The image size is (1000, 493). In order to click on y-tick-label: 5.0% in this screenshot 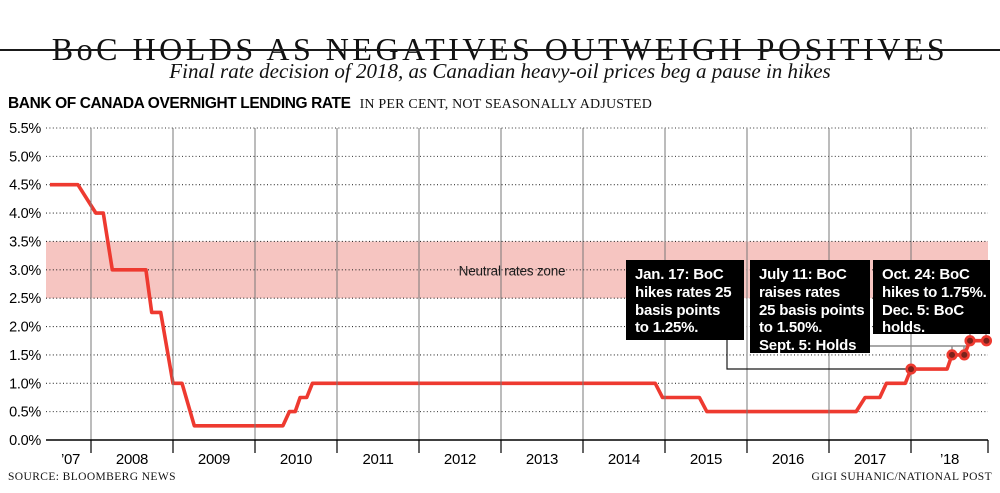, I will do `click(25, 157)`.